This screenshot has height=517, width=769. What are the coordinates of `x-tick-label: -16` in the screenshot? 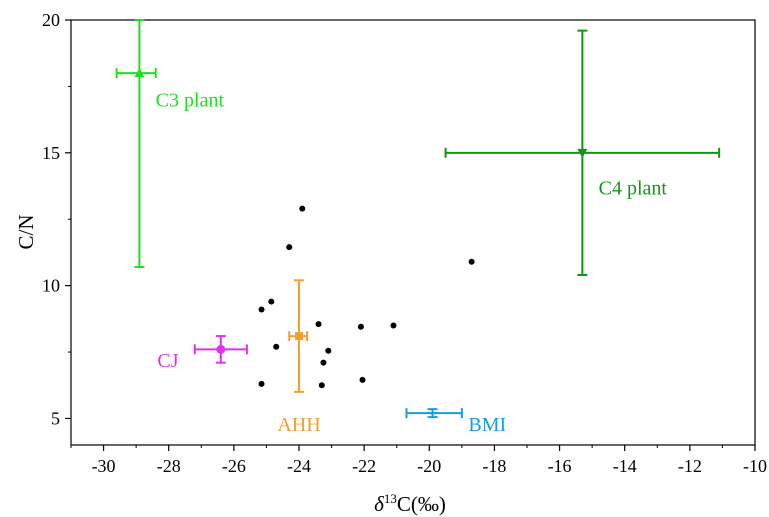 It's located at (560, 466).